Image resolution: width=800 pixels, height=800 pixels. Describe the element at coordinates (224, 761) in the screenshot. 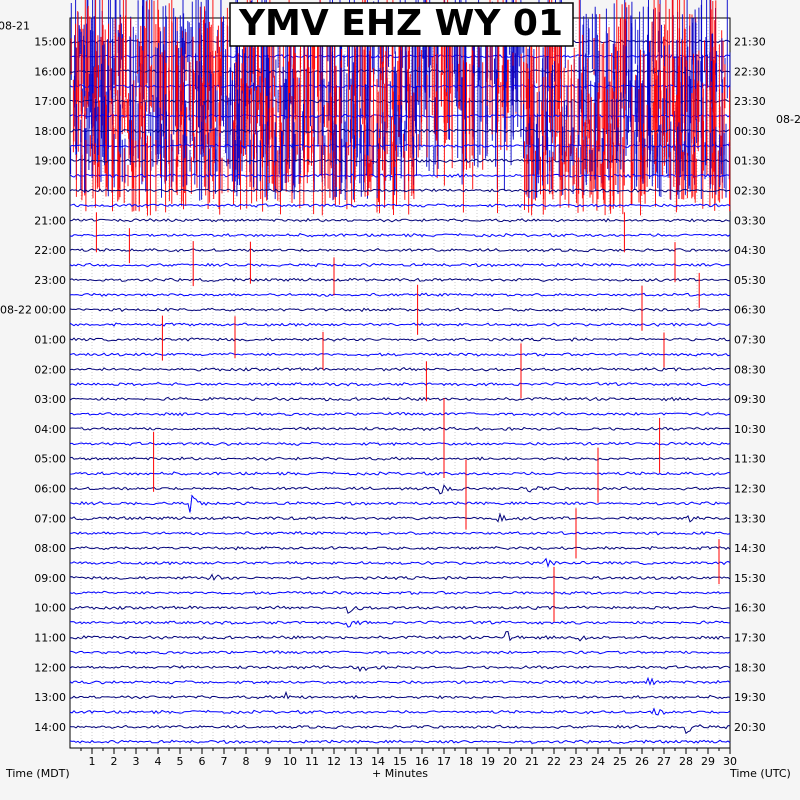

I see `x-tick-label: 7` at that location.